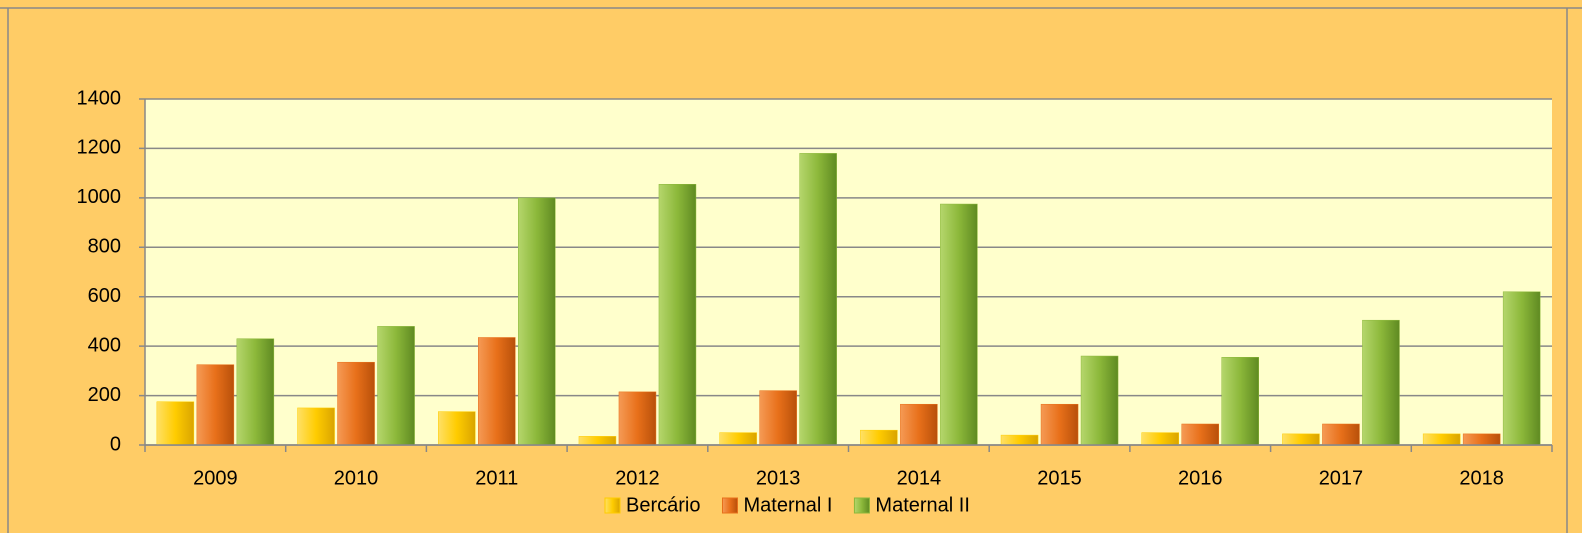 The image size is (1582, 538). I want to click on x-tick-label: 2015, so click(1059, 478).